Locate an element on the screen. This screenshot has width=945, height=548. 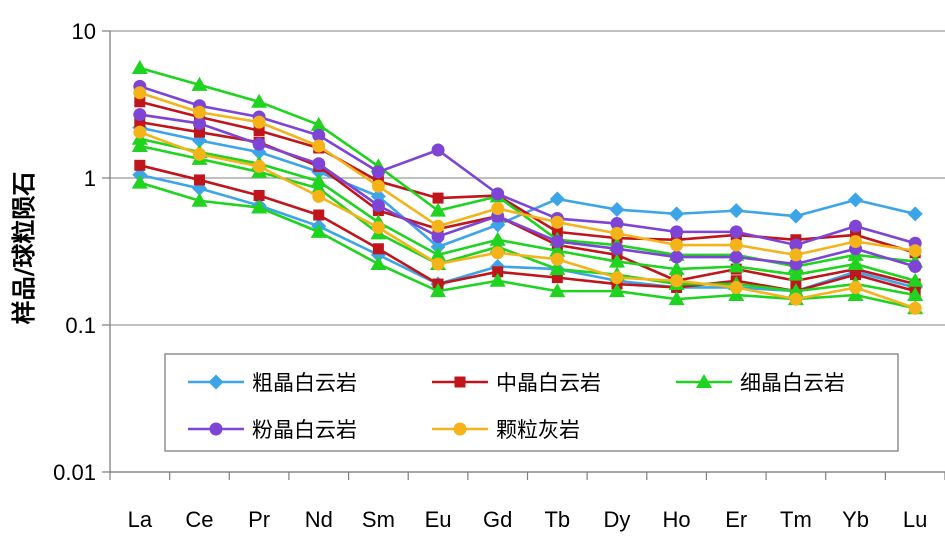
y-tick-label: 0.01 is located at coordinates (74, 472).